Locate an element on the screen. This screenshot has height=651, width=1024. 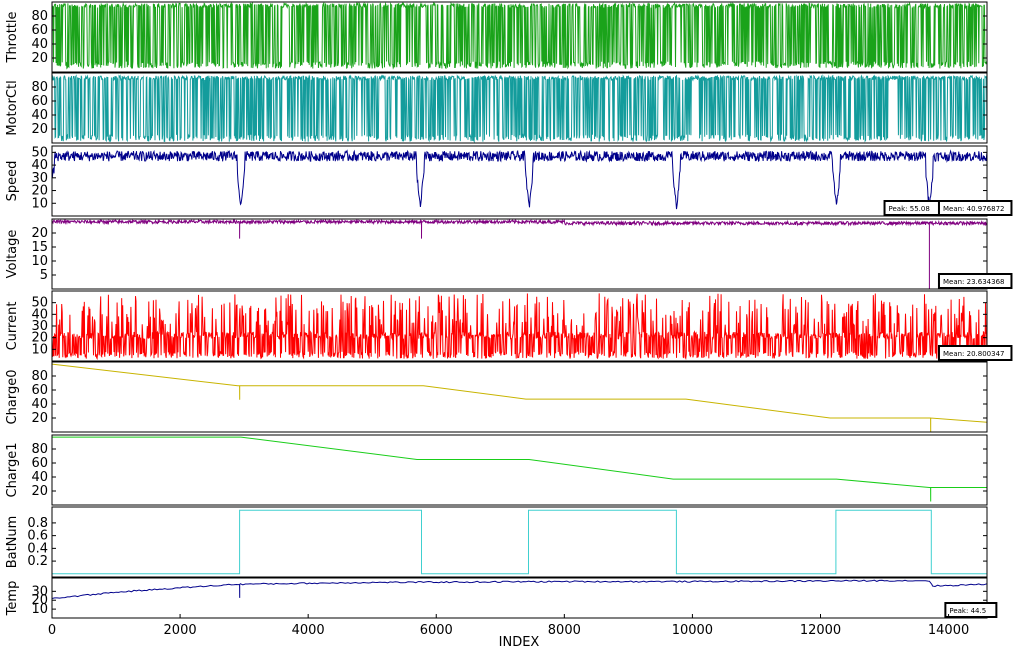
y-tick-label: 0.6 is located at coordinates (37, 536).